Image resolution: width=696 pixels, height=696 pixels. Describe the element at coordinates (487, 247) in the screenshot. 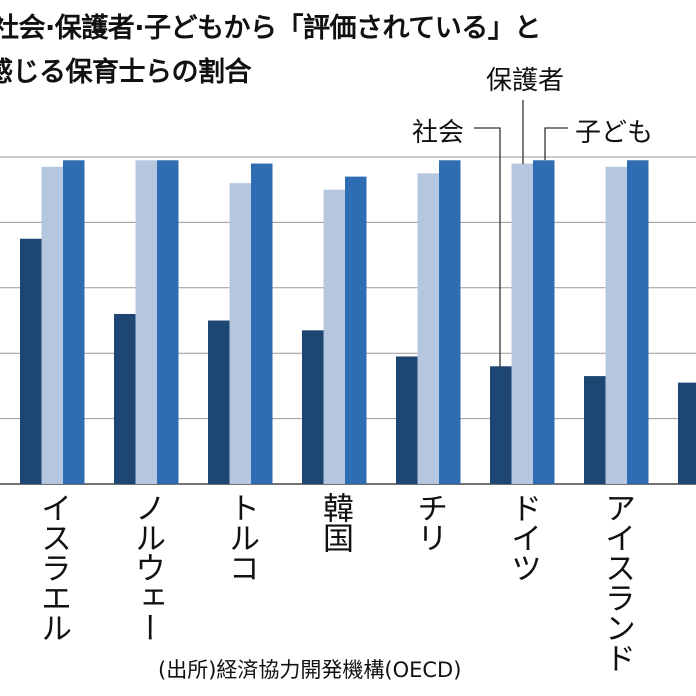

I see `legend-leader-society` at that location.